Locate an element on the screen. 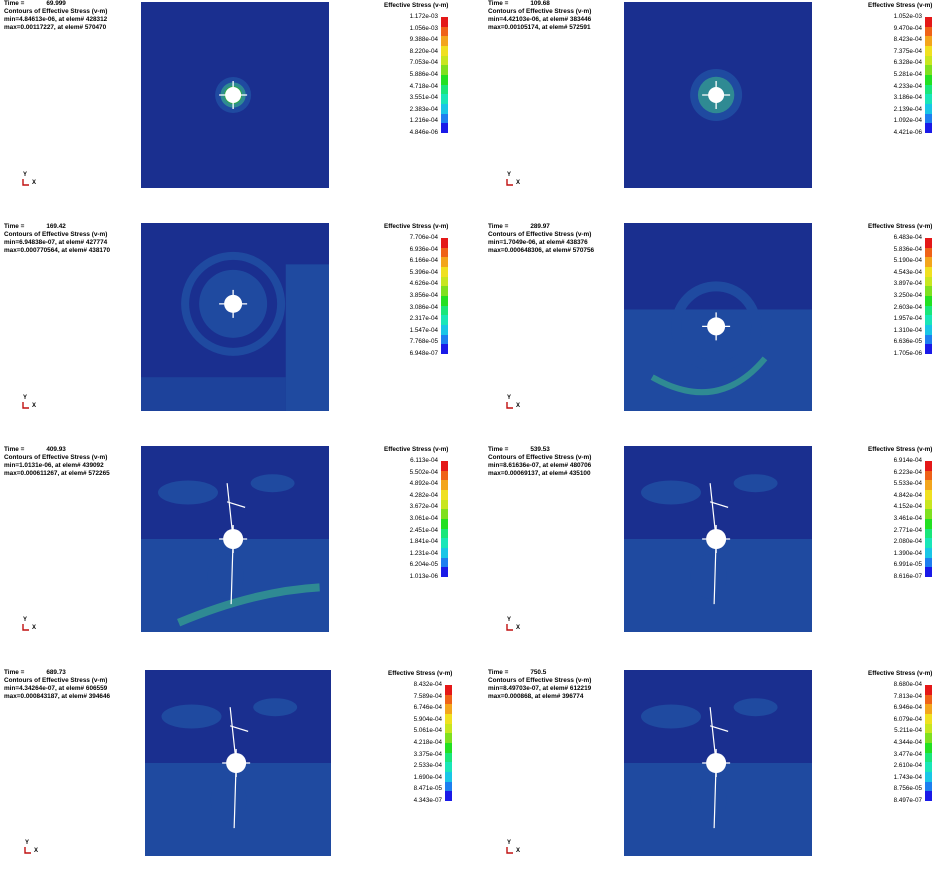 The image size is (941, 891). legend-tick-label: 6.991e-05 is located at coordinates (907, 565).